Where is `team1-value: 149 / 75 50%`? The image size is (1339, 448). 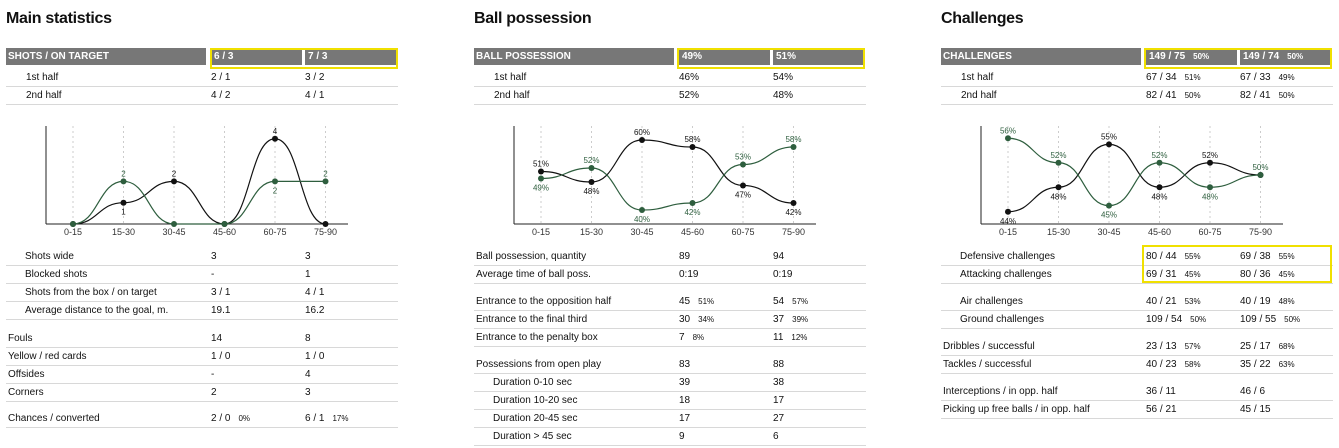 team1-value: 149 / 75 50% is located at coordinates (1191, 56).